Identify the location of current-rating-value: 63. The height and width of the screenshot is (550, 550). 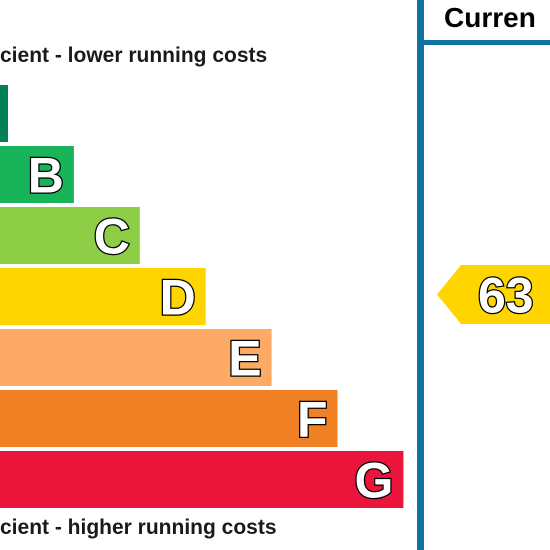
(506, 296).